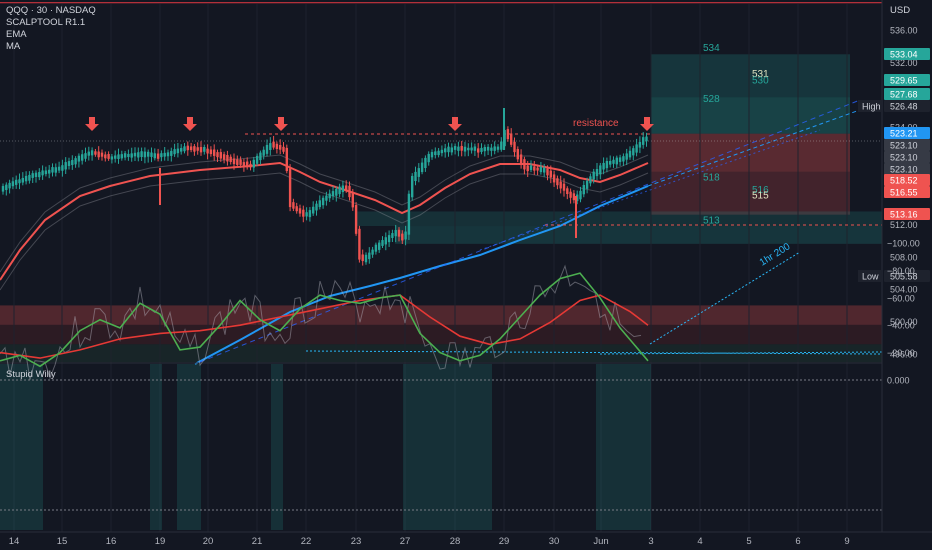 The height and width of the screenshot is (550, 932). What do you see at coordinates (51, 10) in the screenshot?
I see `symbol-label: QQQ · 30 · NASDAQ` at bounding box center [51, 10].